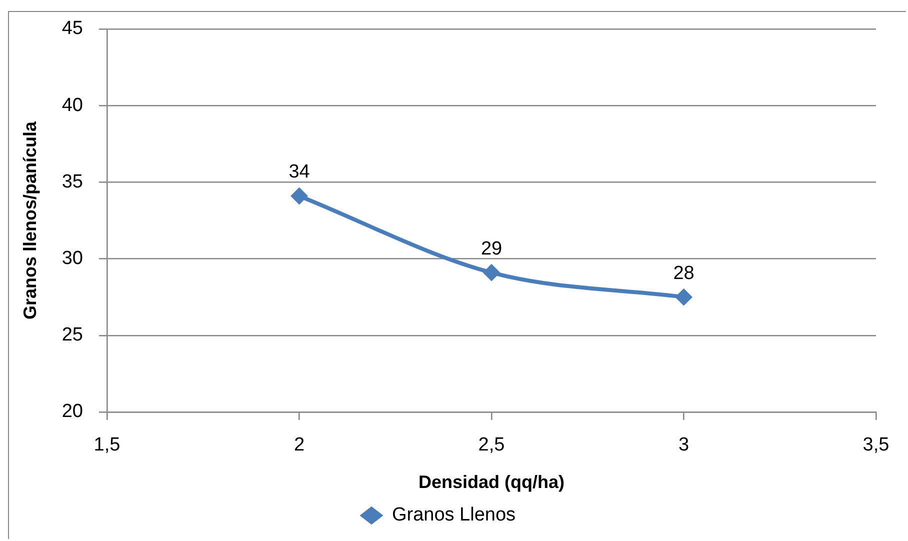  What do you see at coordinates (491, 445) in the screenshot?
I see `x-tick-label: 2,5` at bounding box center [491, 445].